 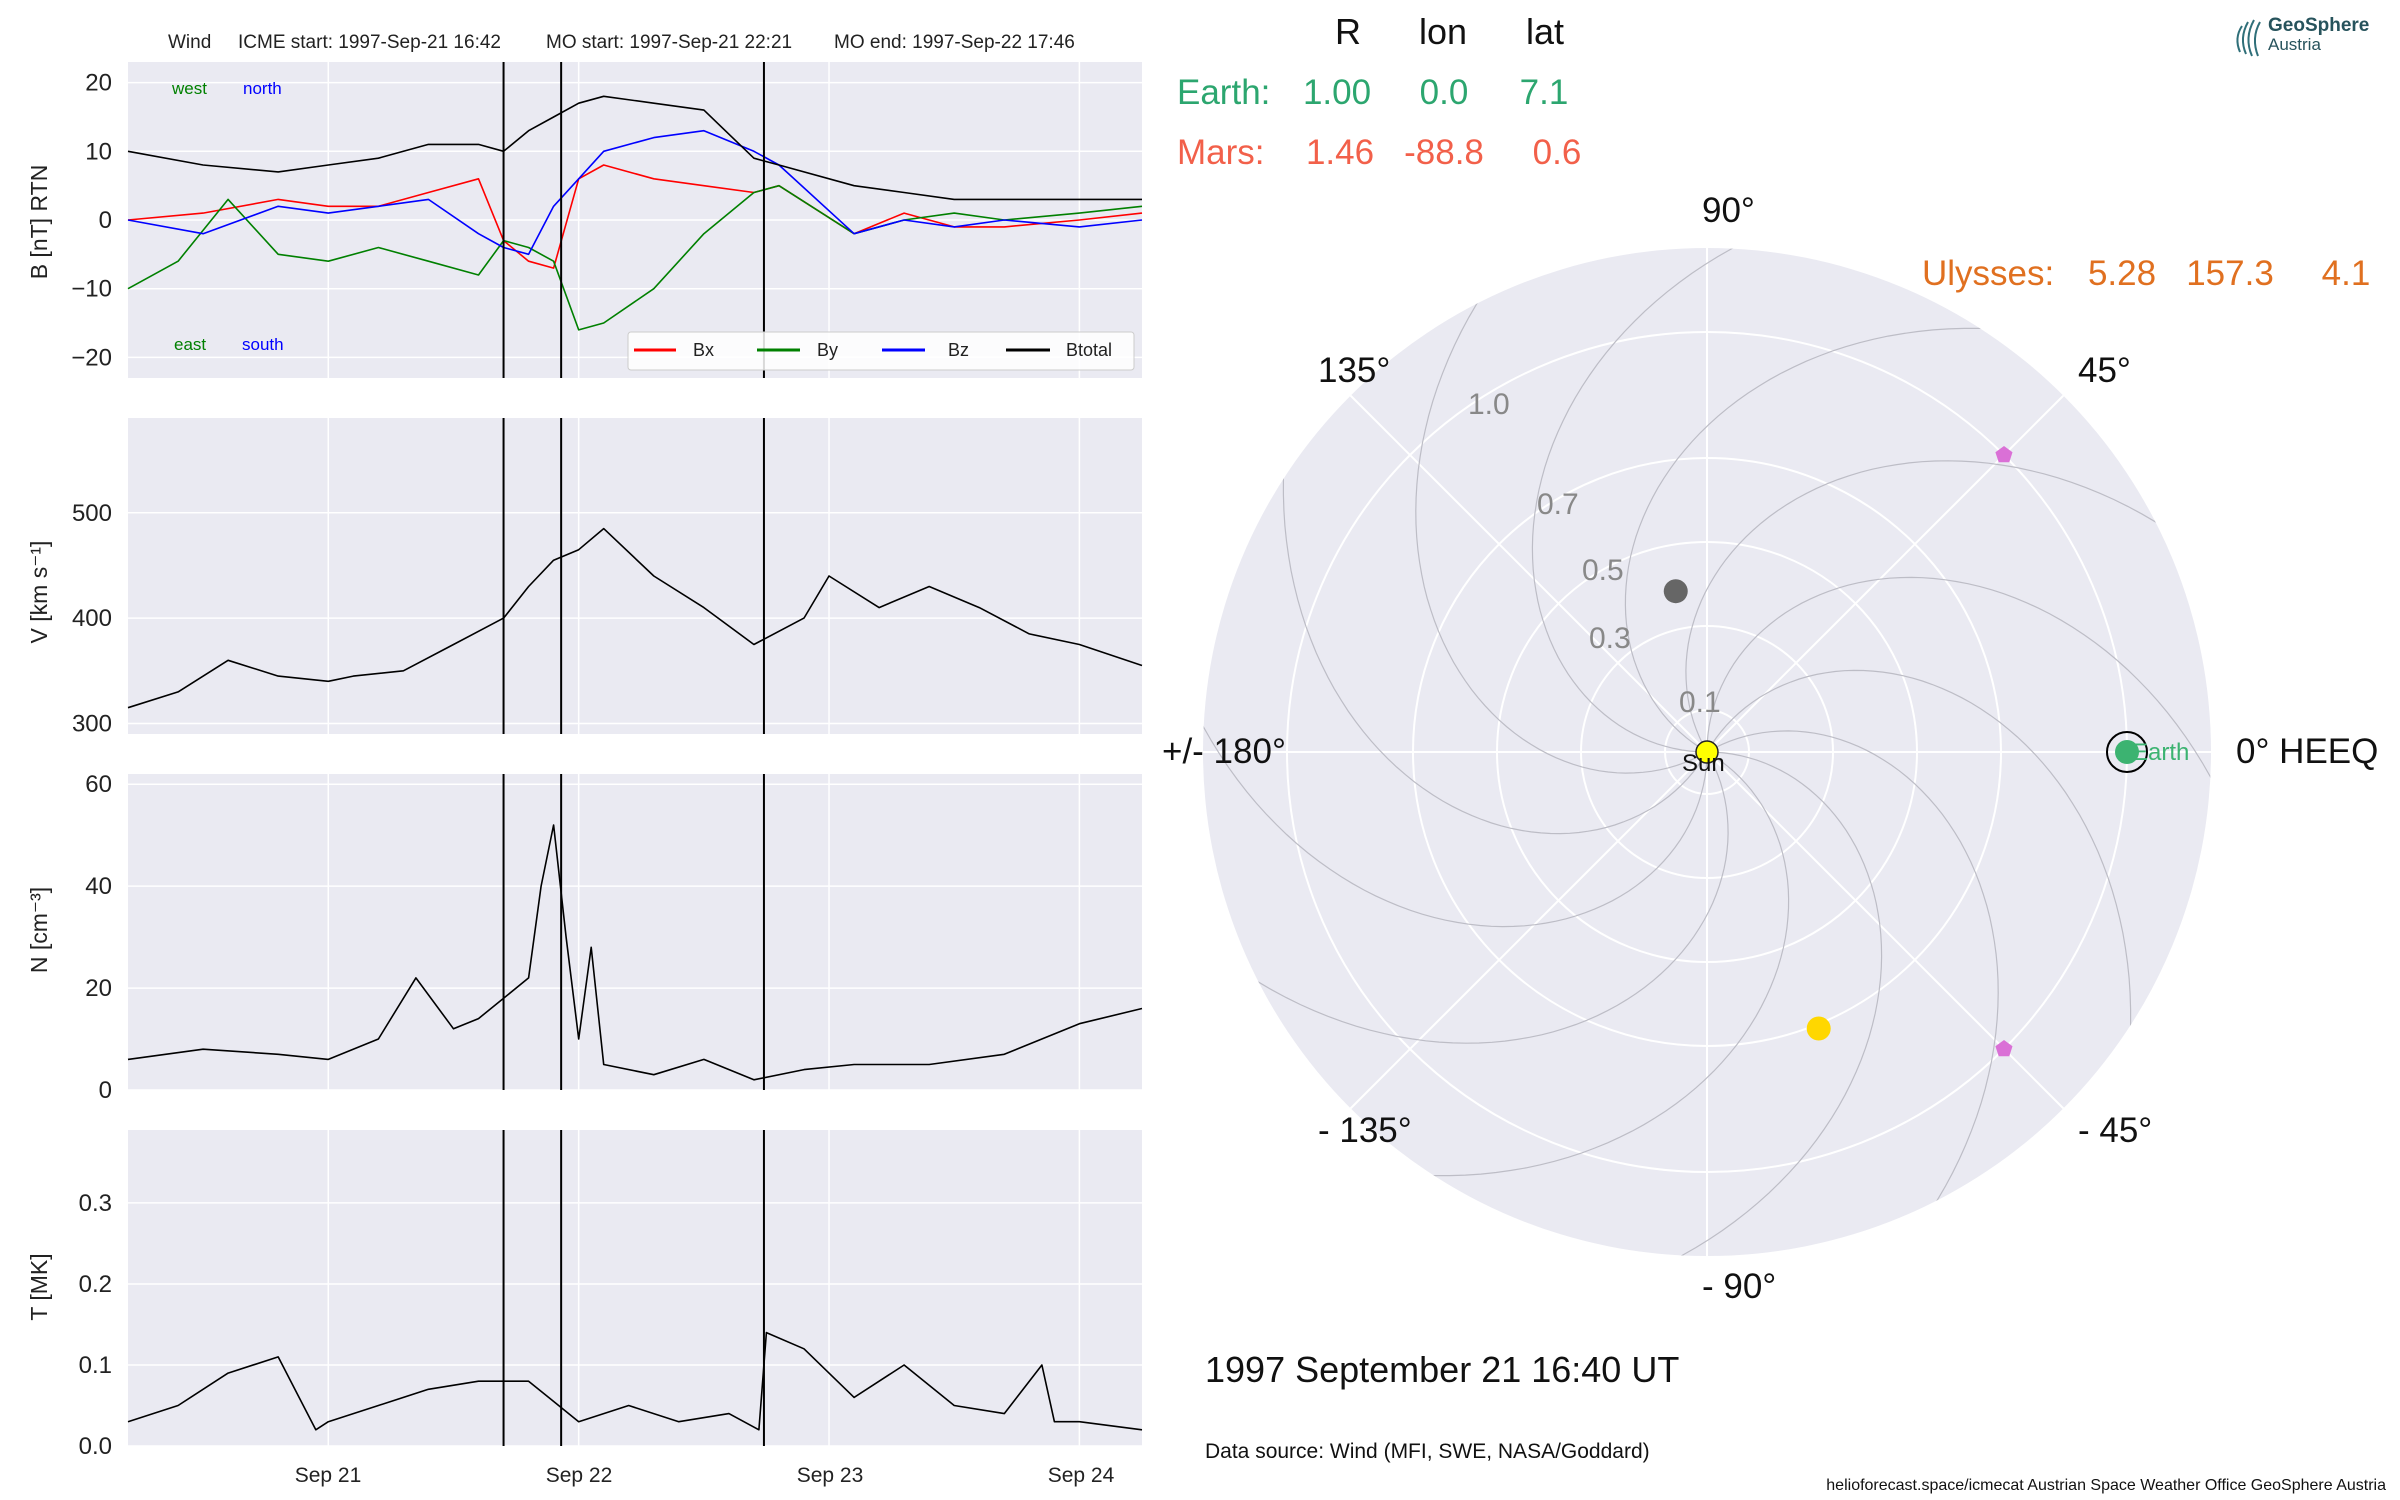 What do you see at coordinates (1348, 31) in the screenshot?
I see `table-header-r: R` at bounding box center [1348, 31].